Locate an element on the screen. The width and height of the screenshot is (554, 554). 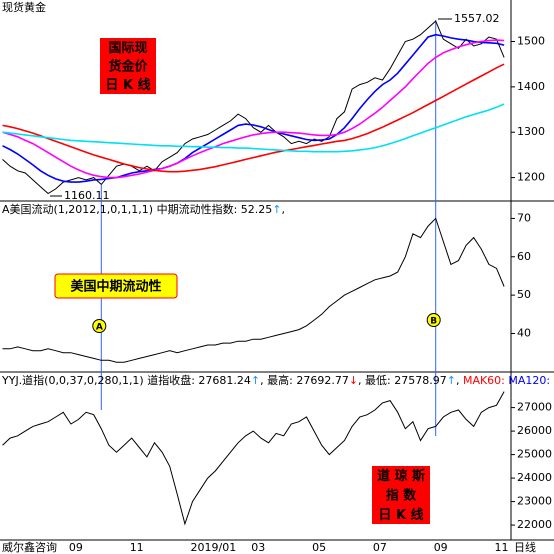
x-tick-label: 03 is located at coordinates (258, 547).